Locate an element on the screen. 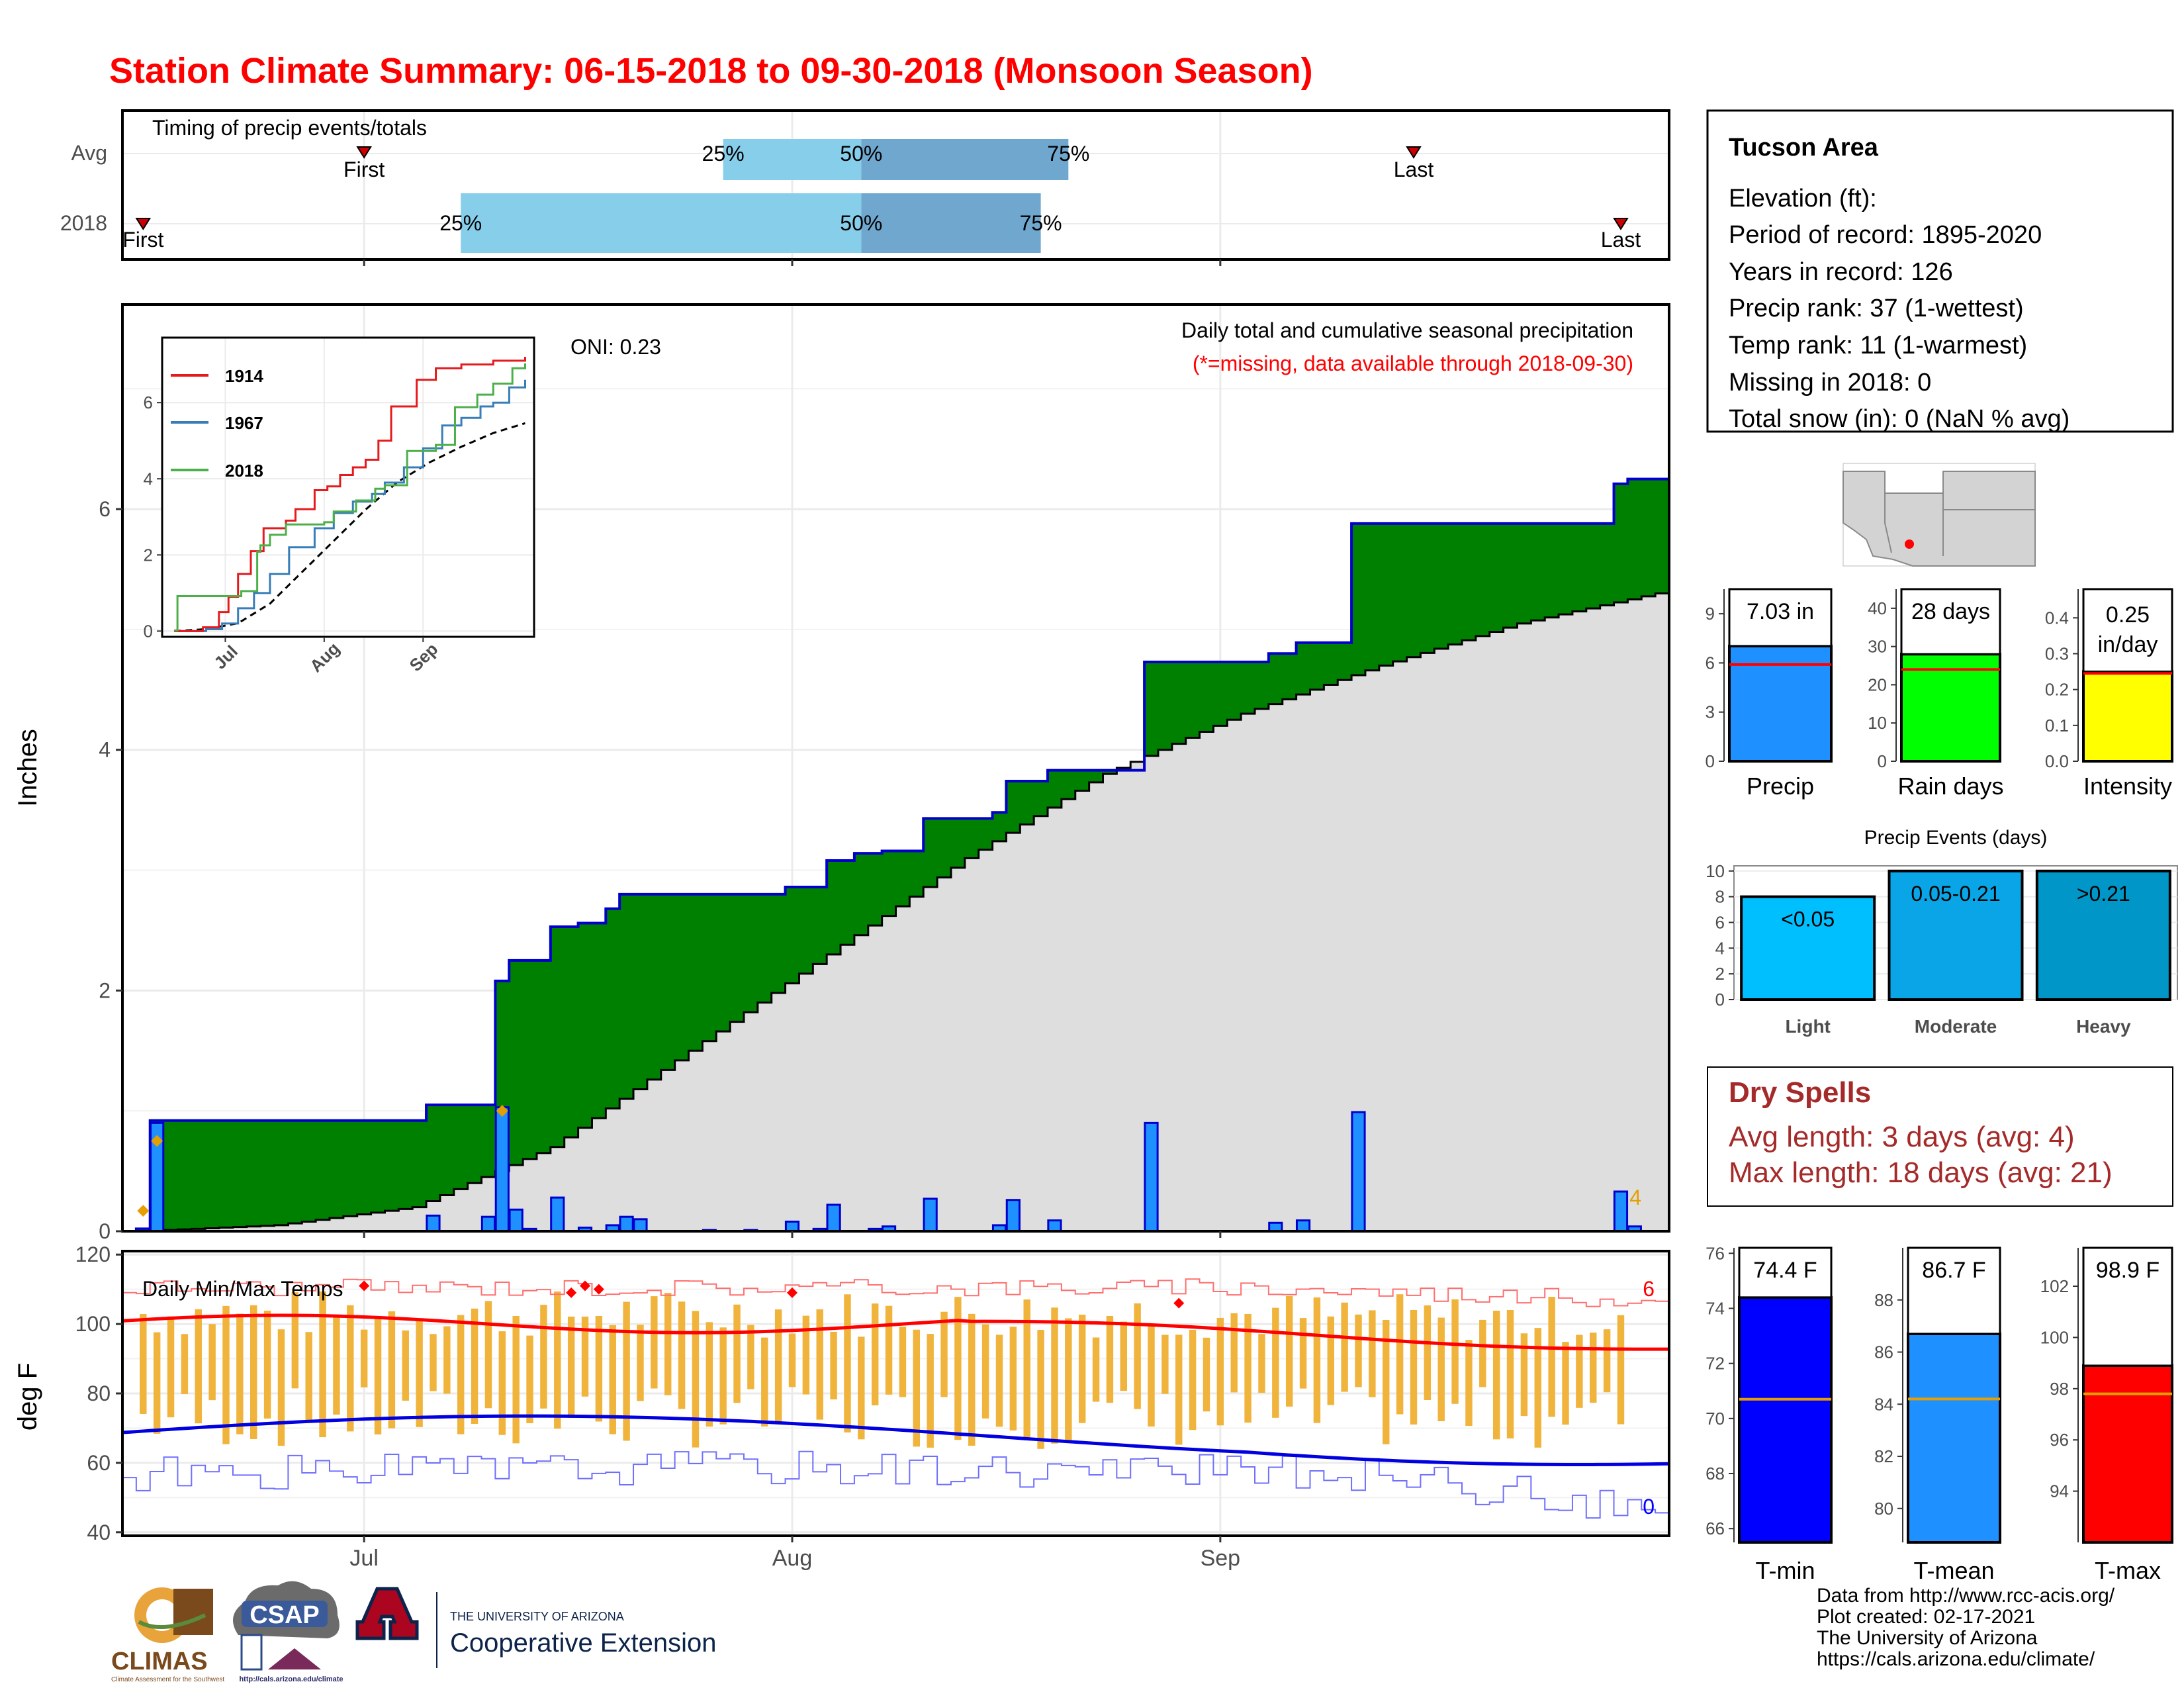  precip-events-title: Precip Events (days) is located at coordinates (1956, 838).